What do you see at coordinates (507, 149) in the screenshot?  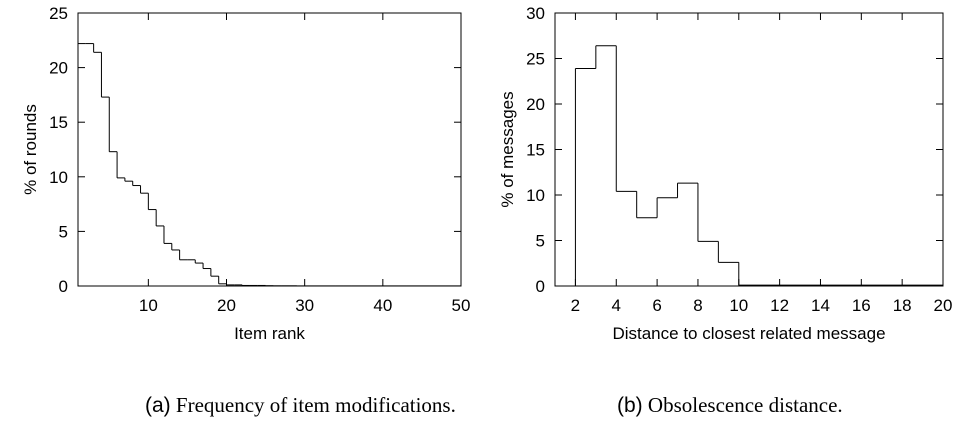 I see `chart-b-y-axis-label: % of messages` at bounding box center [507, 149].